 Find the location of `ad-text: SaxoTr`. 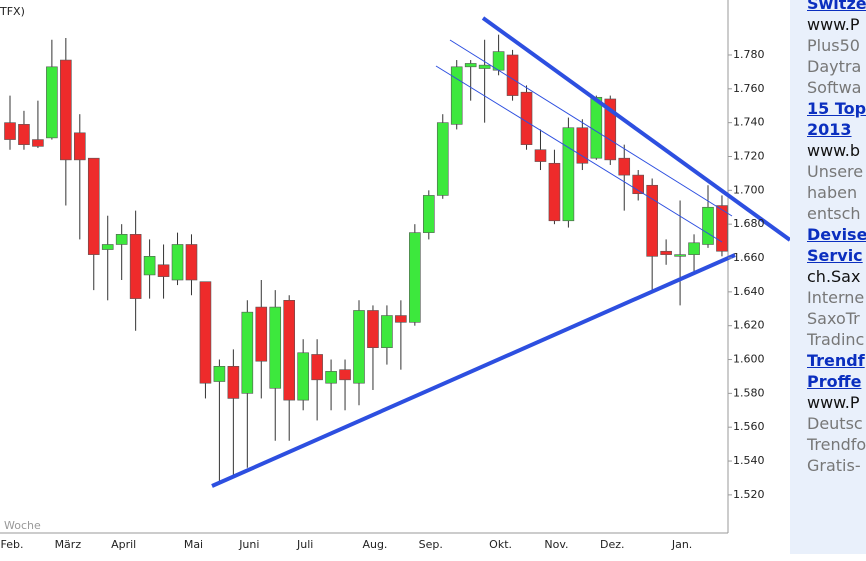

ad-text: SaxoTr is located at coordinates (833, 318).